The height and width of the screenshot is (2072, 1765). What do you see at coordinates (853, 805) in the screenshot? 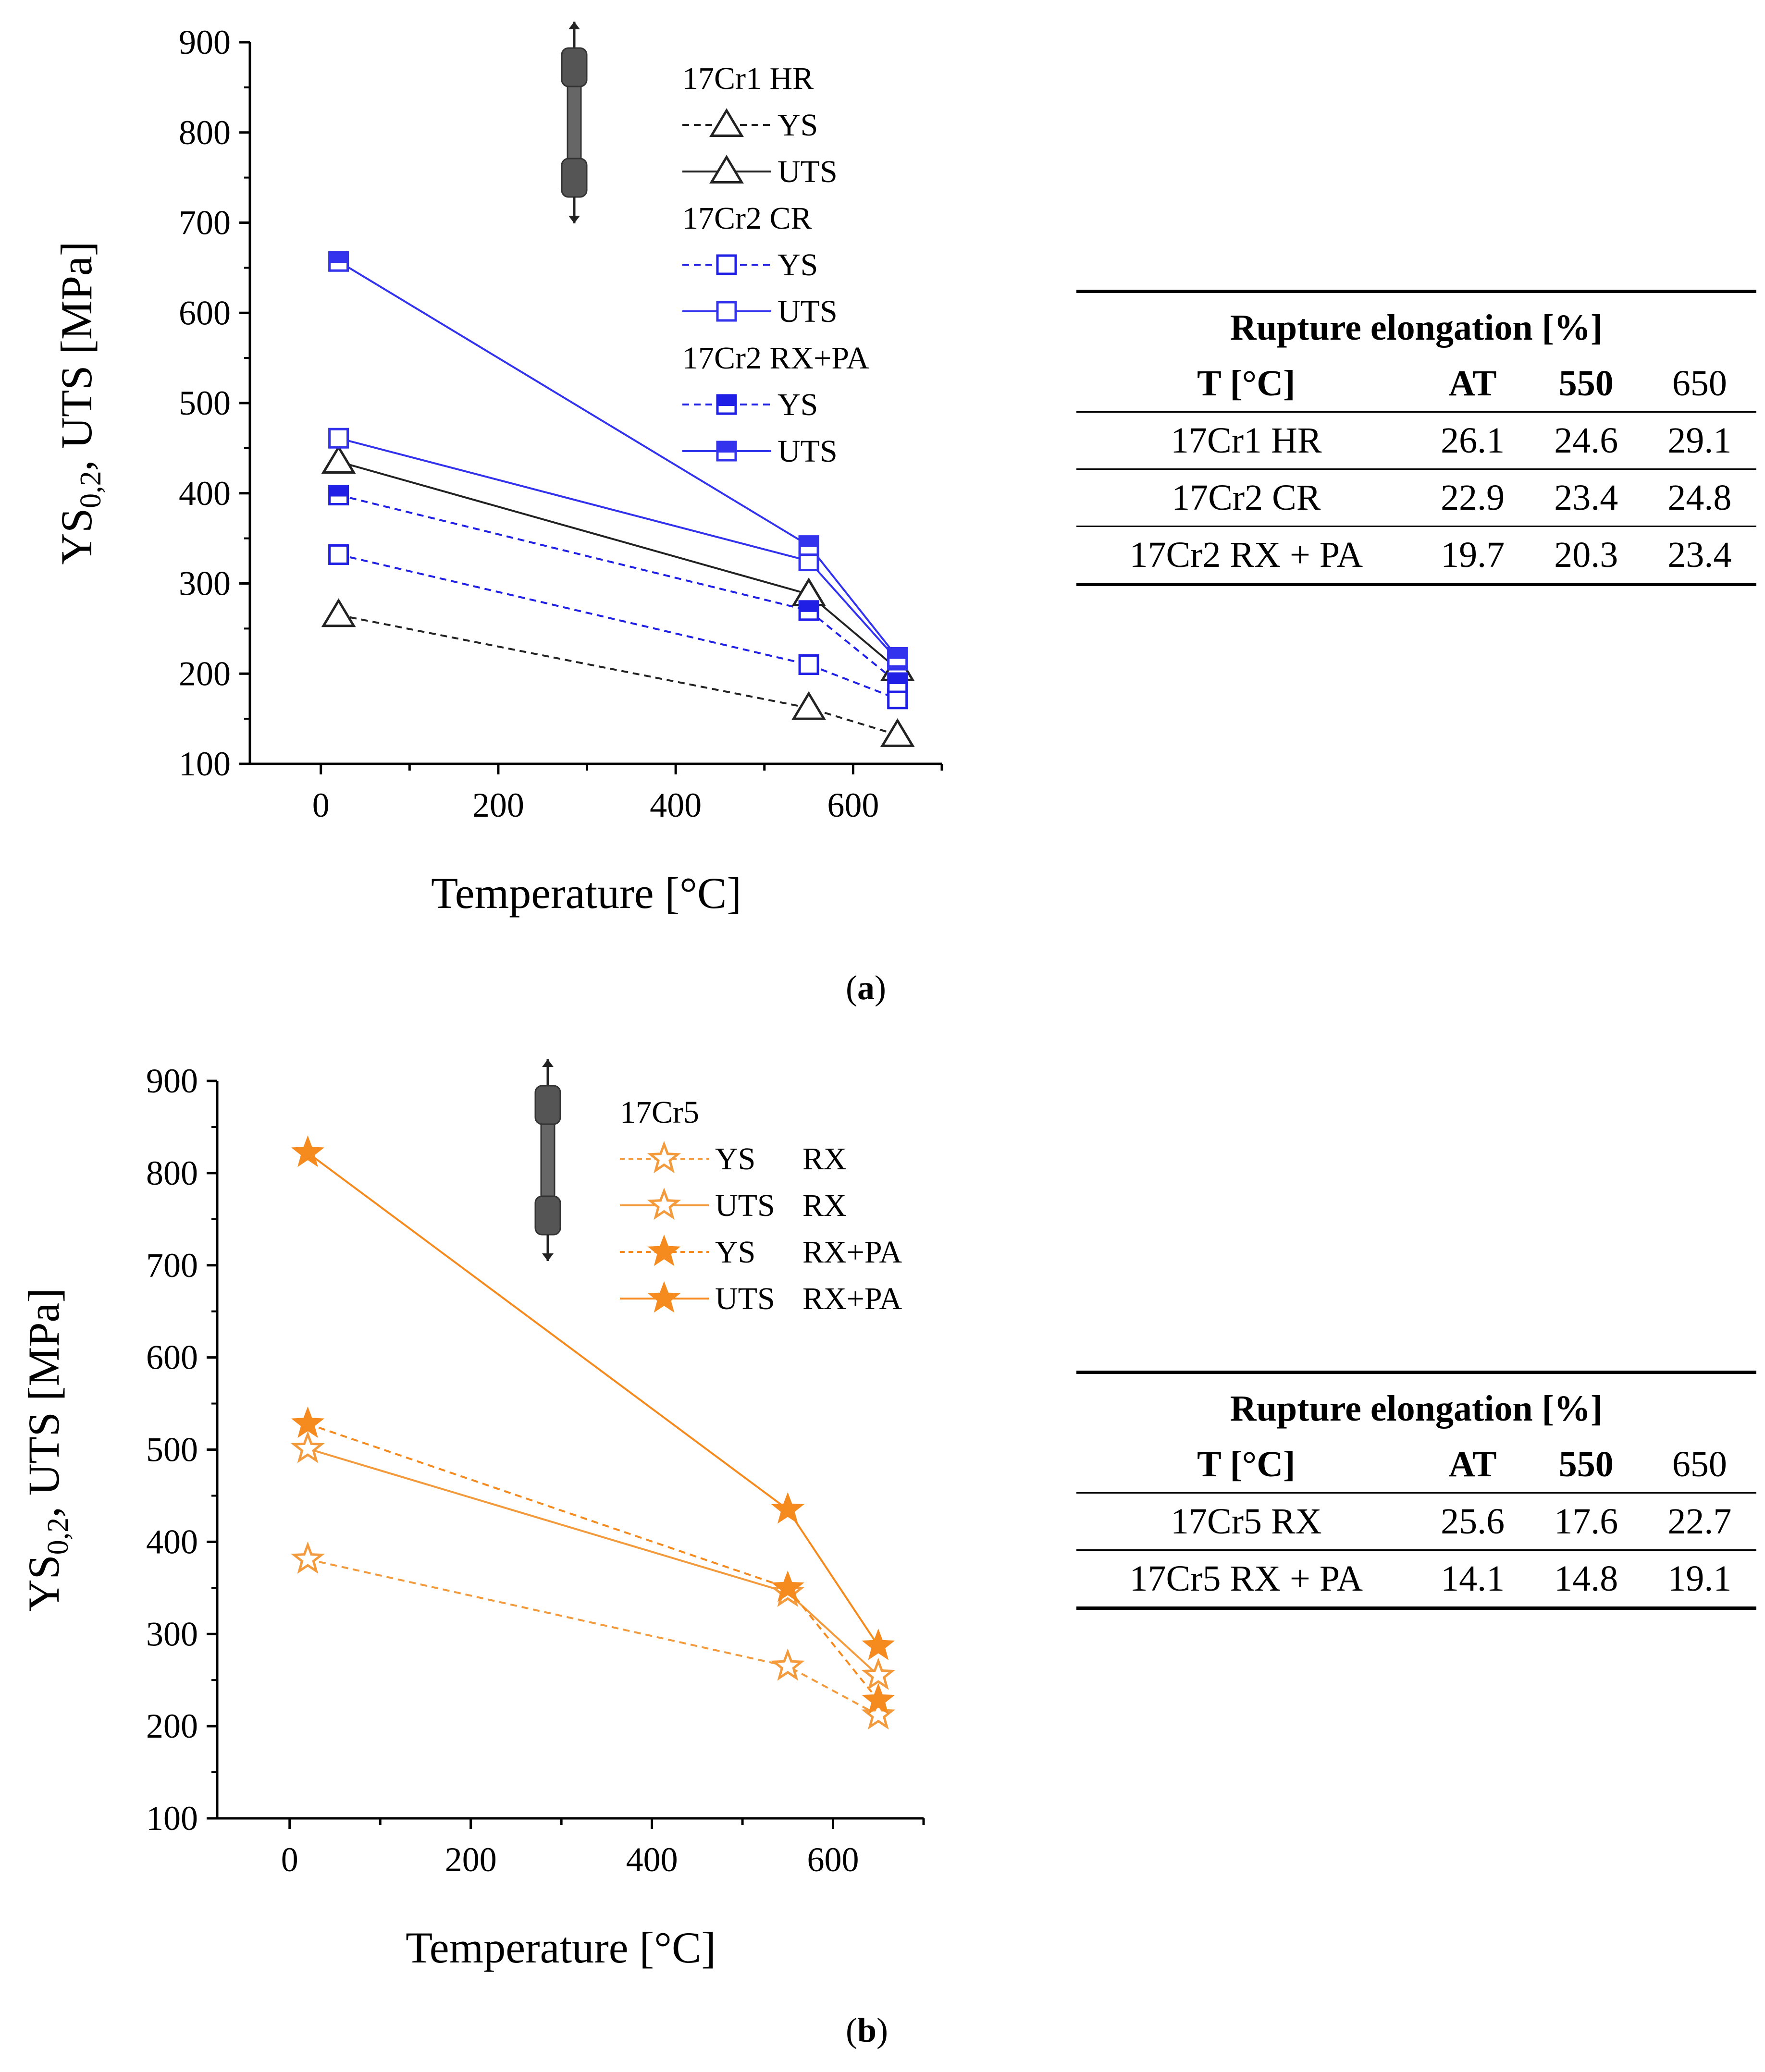
I see `x-tick-label: 600` at bounding box center [853, 805].